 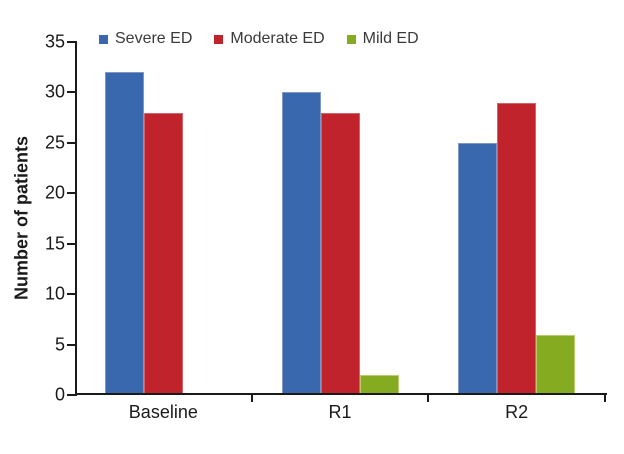 I want to click on bar-severe-ed-r1, so click(x=301, y=243).